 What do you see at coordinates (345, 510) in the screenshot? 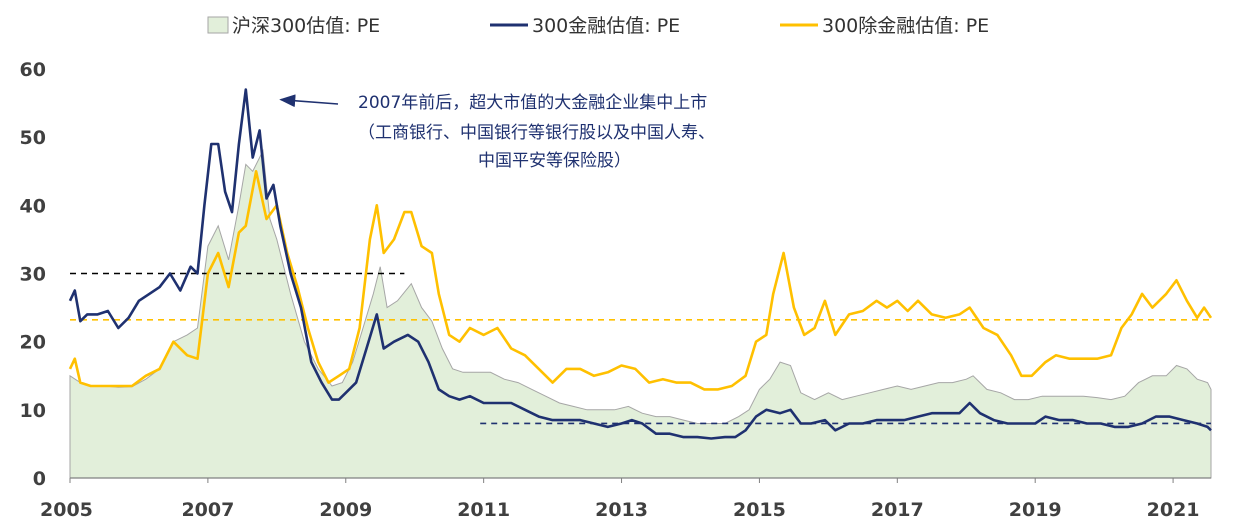
I see `x-tick-label: 2009` at bounding box center [345, 510].